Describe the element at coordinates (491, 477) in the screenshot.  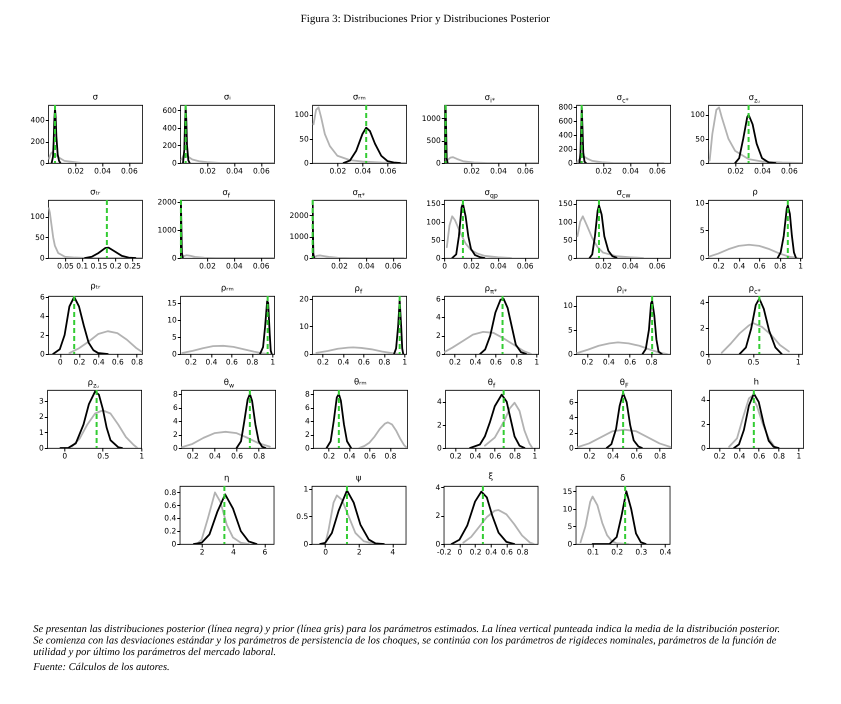
I see `chart-title: ξ` at that location.